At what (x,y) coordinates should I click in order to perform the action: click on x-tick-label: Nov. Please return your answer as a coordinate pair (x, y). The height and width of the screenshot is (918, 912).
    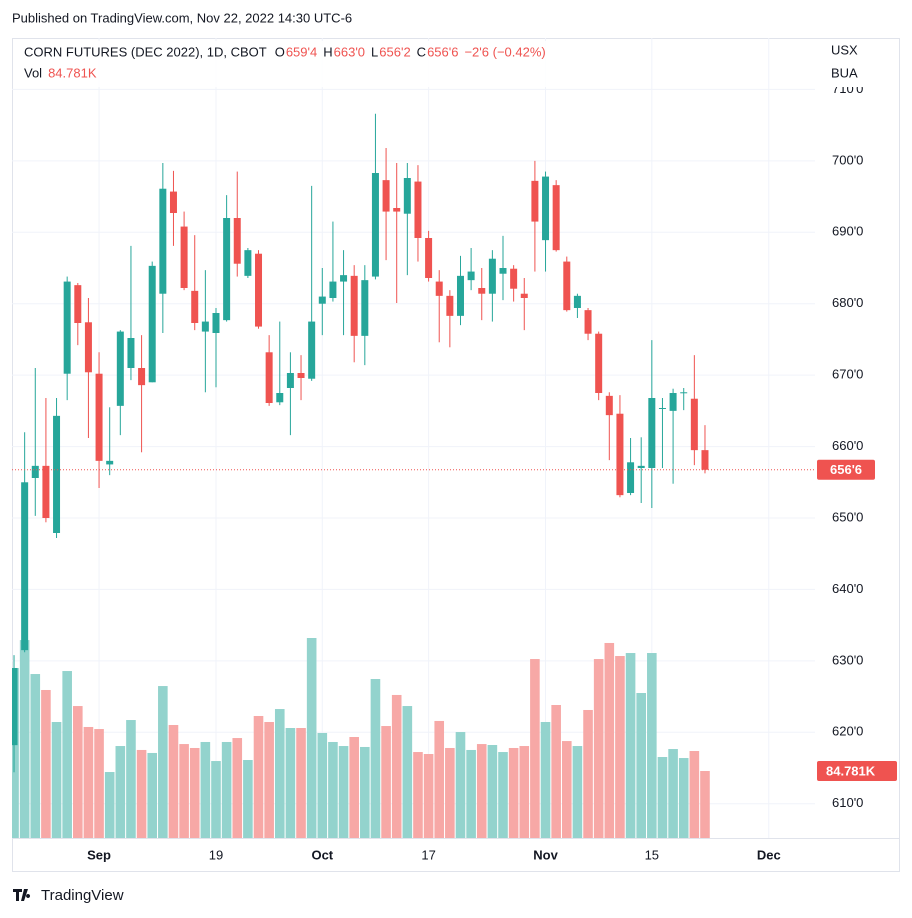
    Looking at the image, I should click on (545, 854).